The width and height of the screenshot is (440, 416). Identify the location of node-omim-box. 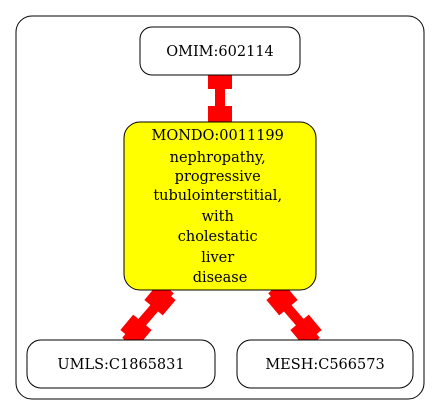
(220, 51).